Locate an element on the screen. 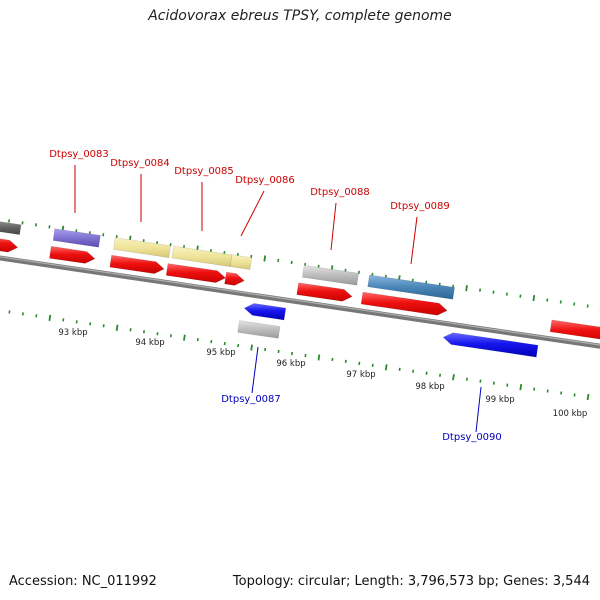  scale-label: 95 kbp is located at coordinates (220, 353).